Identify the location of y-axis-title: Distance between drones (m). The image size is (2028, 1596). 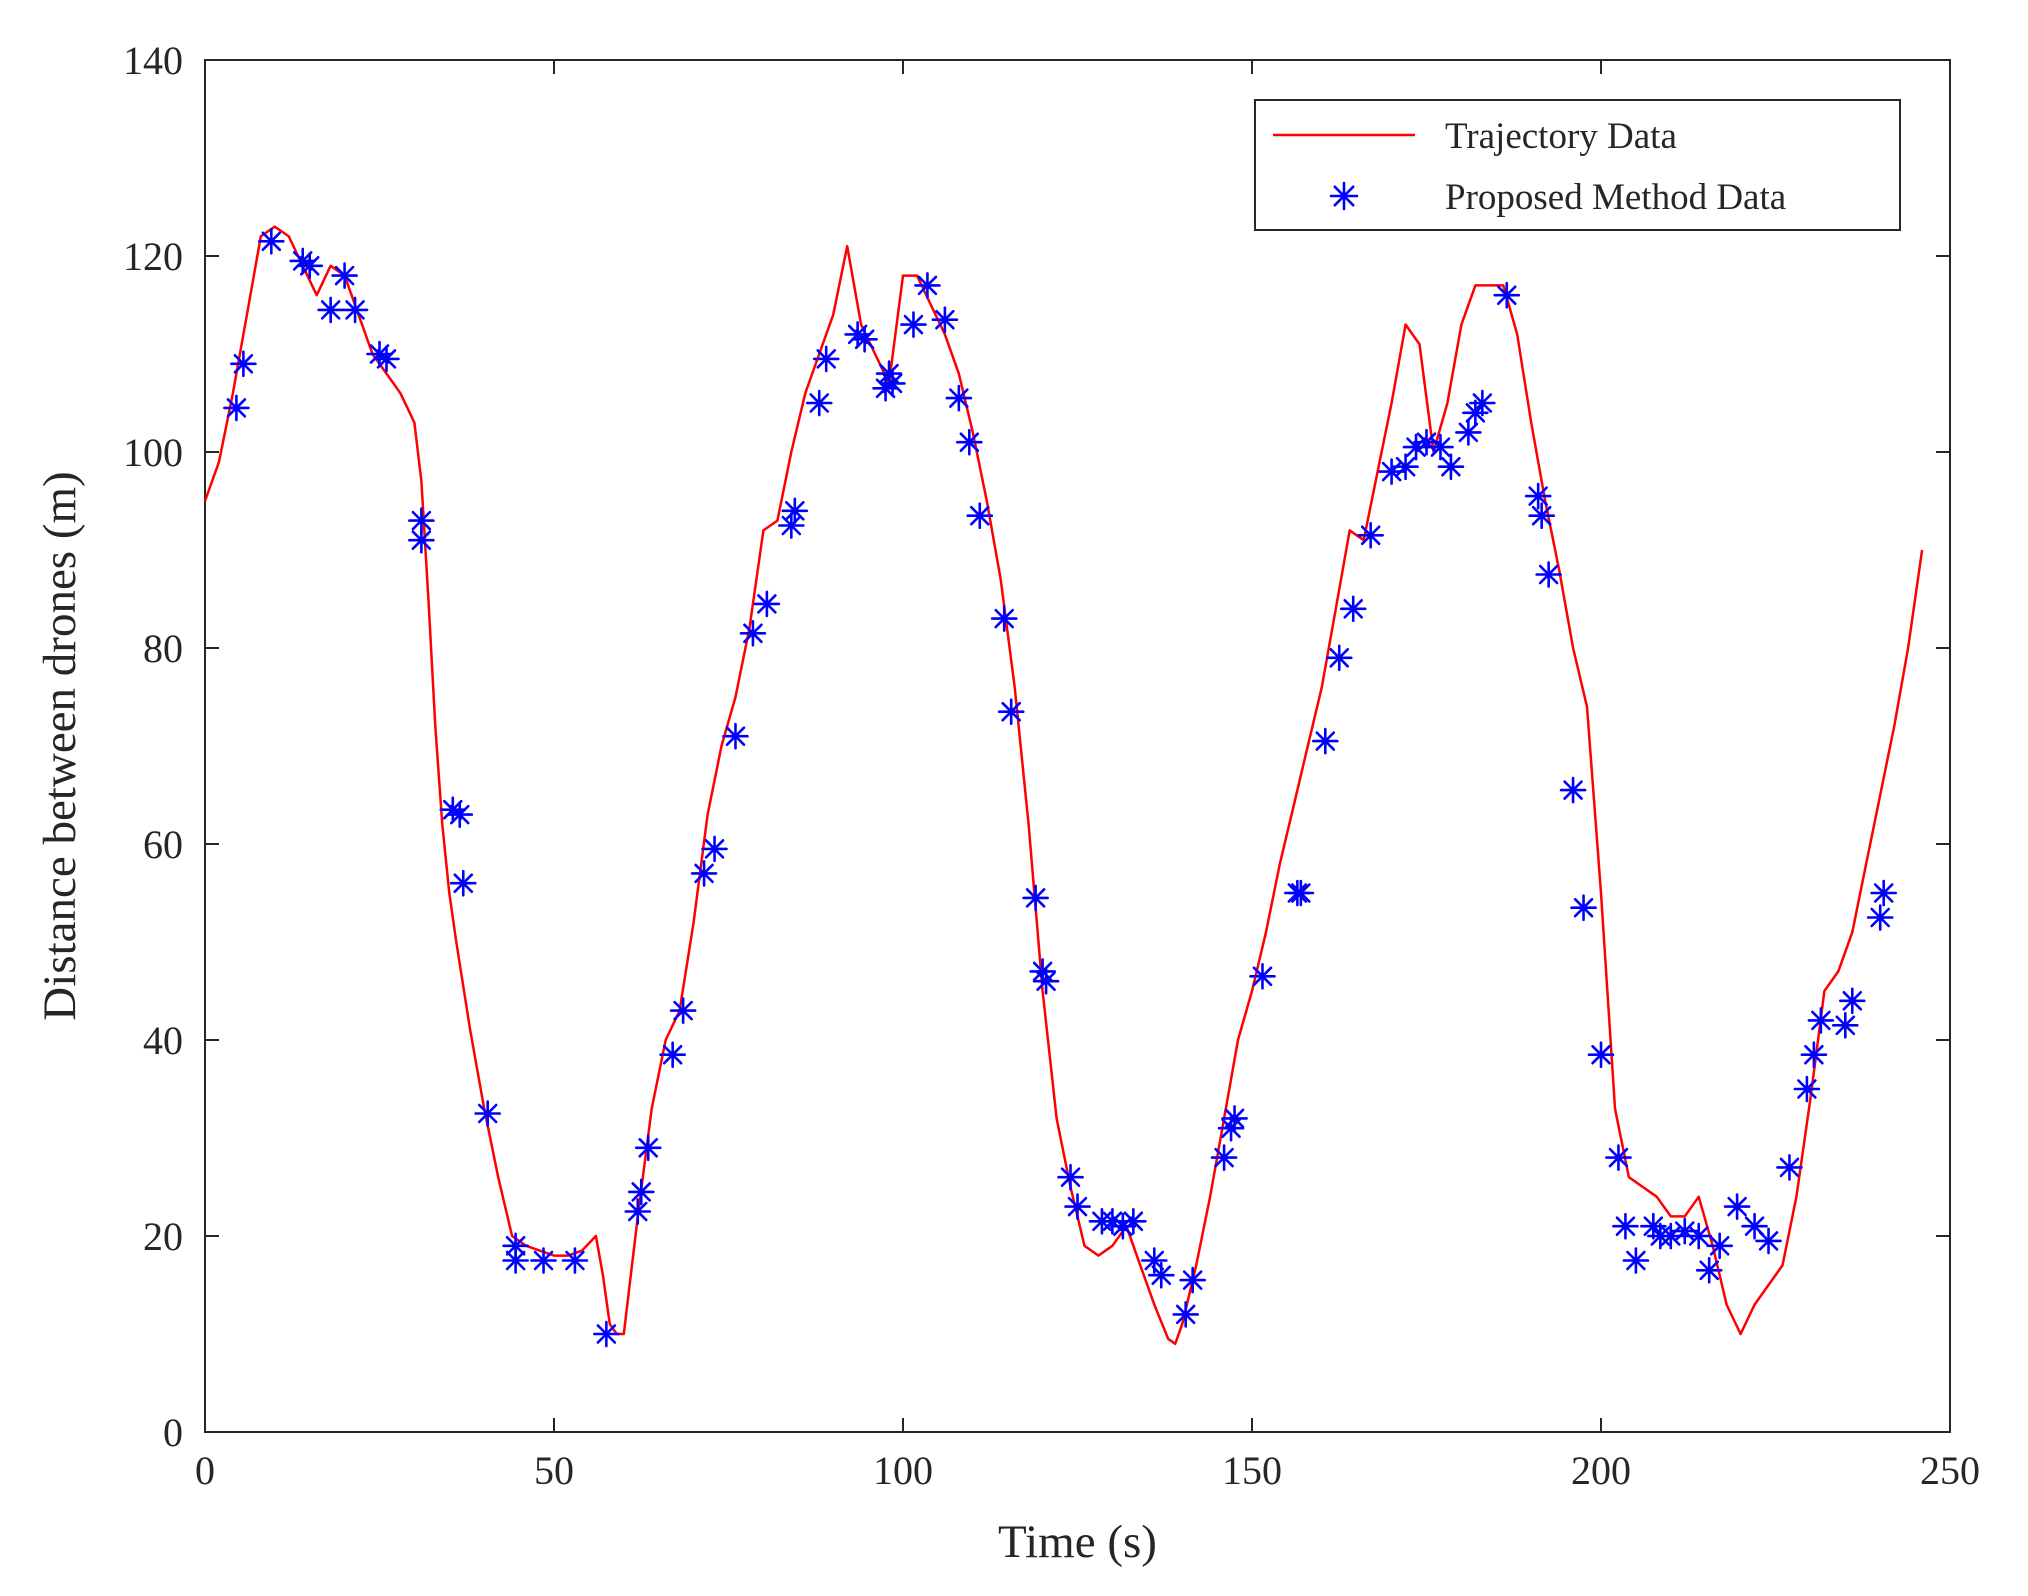
(60, 745).